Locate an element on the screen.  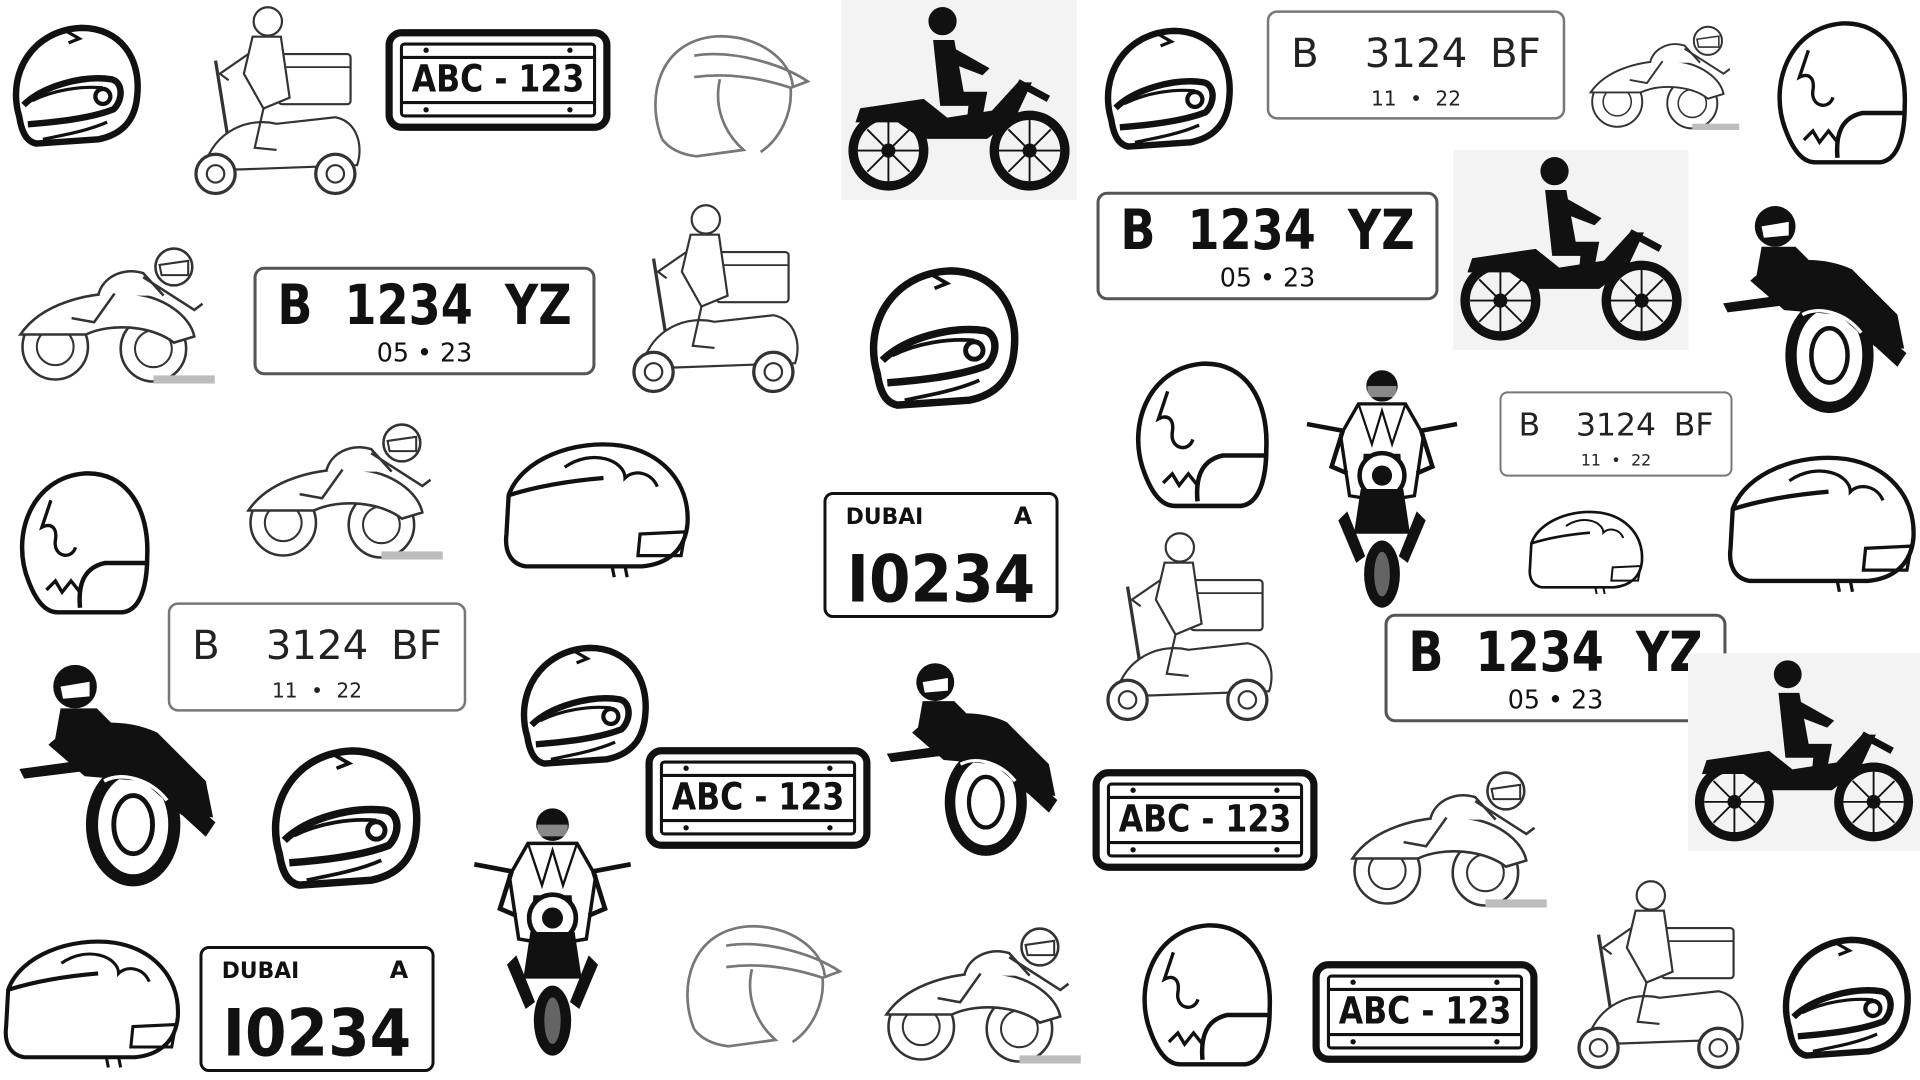
sticker-cruiser is located at coordinates (1382, 489).